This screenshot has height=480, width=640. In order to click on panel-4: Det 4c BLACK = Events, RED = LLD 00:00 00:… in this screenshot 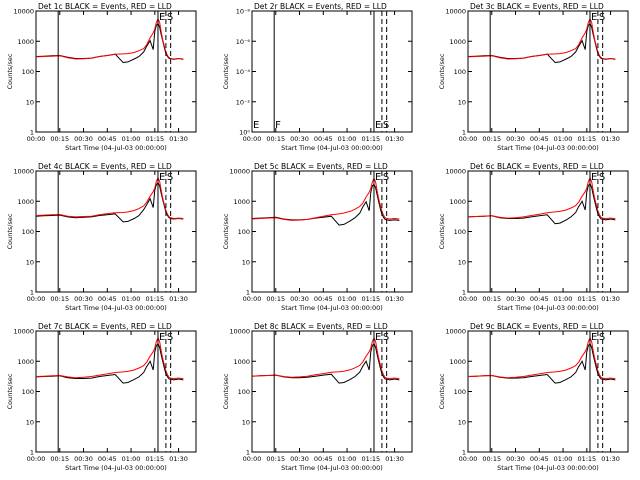, I will do `click(101, 237)`.